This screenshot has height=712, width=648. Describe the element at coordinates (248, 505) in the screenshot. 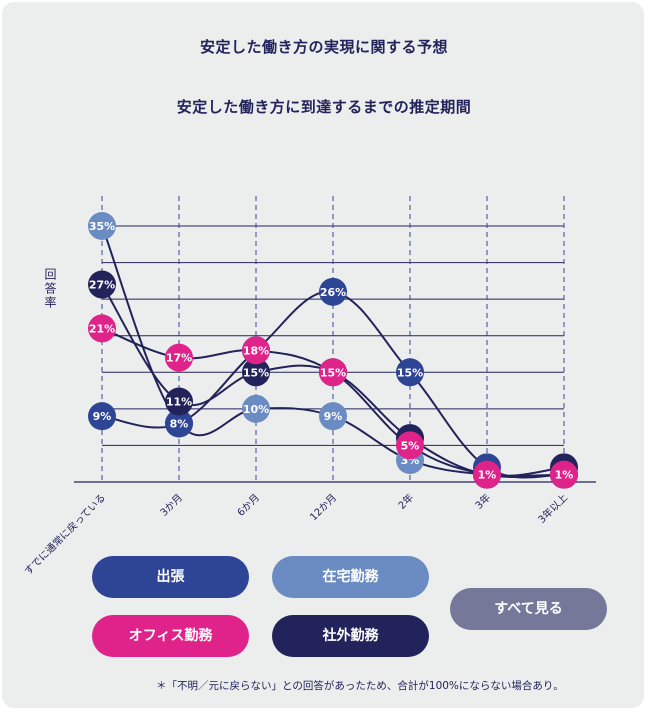

I see `x-tick-label: 6か月` at that location.